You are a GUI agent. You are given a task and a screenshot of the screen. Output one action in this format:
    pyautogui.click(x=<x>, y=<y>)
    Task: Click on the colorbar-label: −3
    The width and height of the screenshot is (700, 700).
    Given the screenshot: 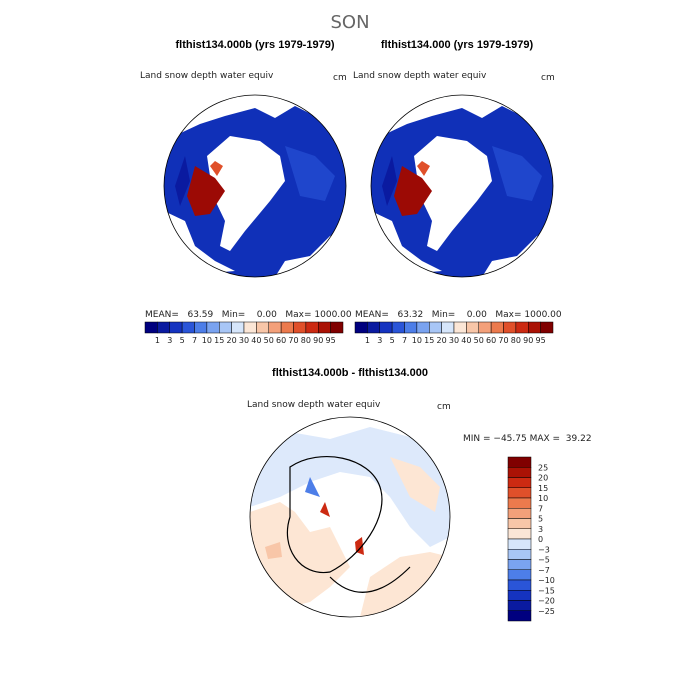 What is the action you would take?
    pyautogui.click(x=544, y=549)
    